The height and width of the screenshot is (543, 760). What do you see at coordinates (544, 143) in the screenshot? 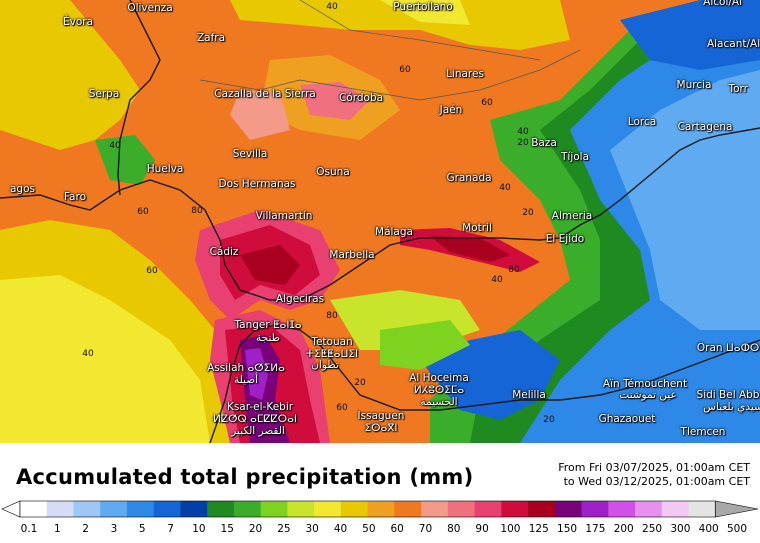
I see `city-label: Baza` at bounding box center [544, 143].